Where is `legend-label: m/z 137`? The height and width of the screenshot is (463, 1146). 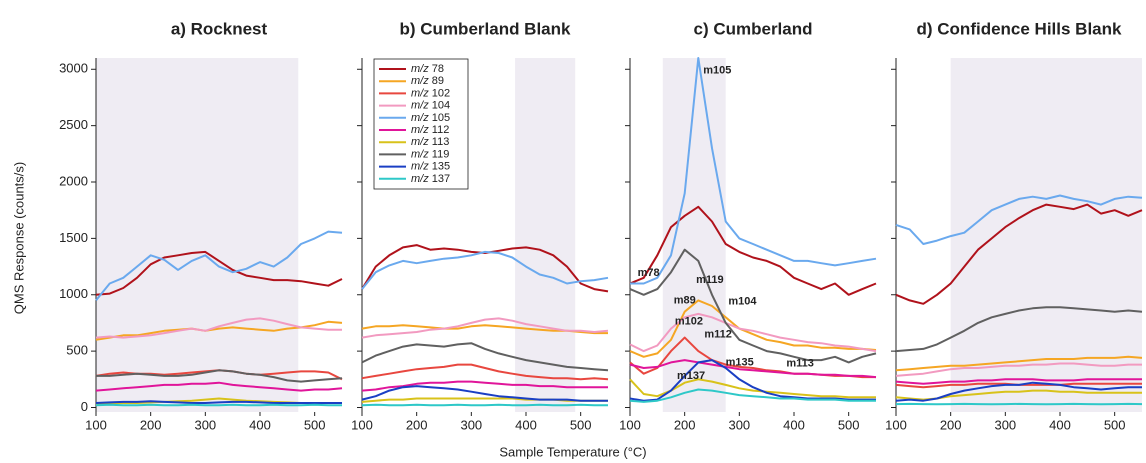
legend-label: m/z 137 is located at coordinates (430, 179).